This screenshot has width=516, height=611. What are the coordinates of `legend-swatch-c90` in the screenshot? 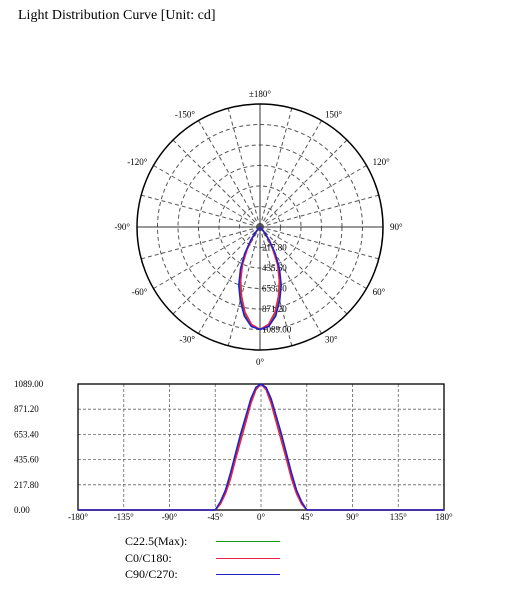 It's located at (248, 574).